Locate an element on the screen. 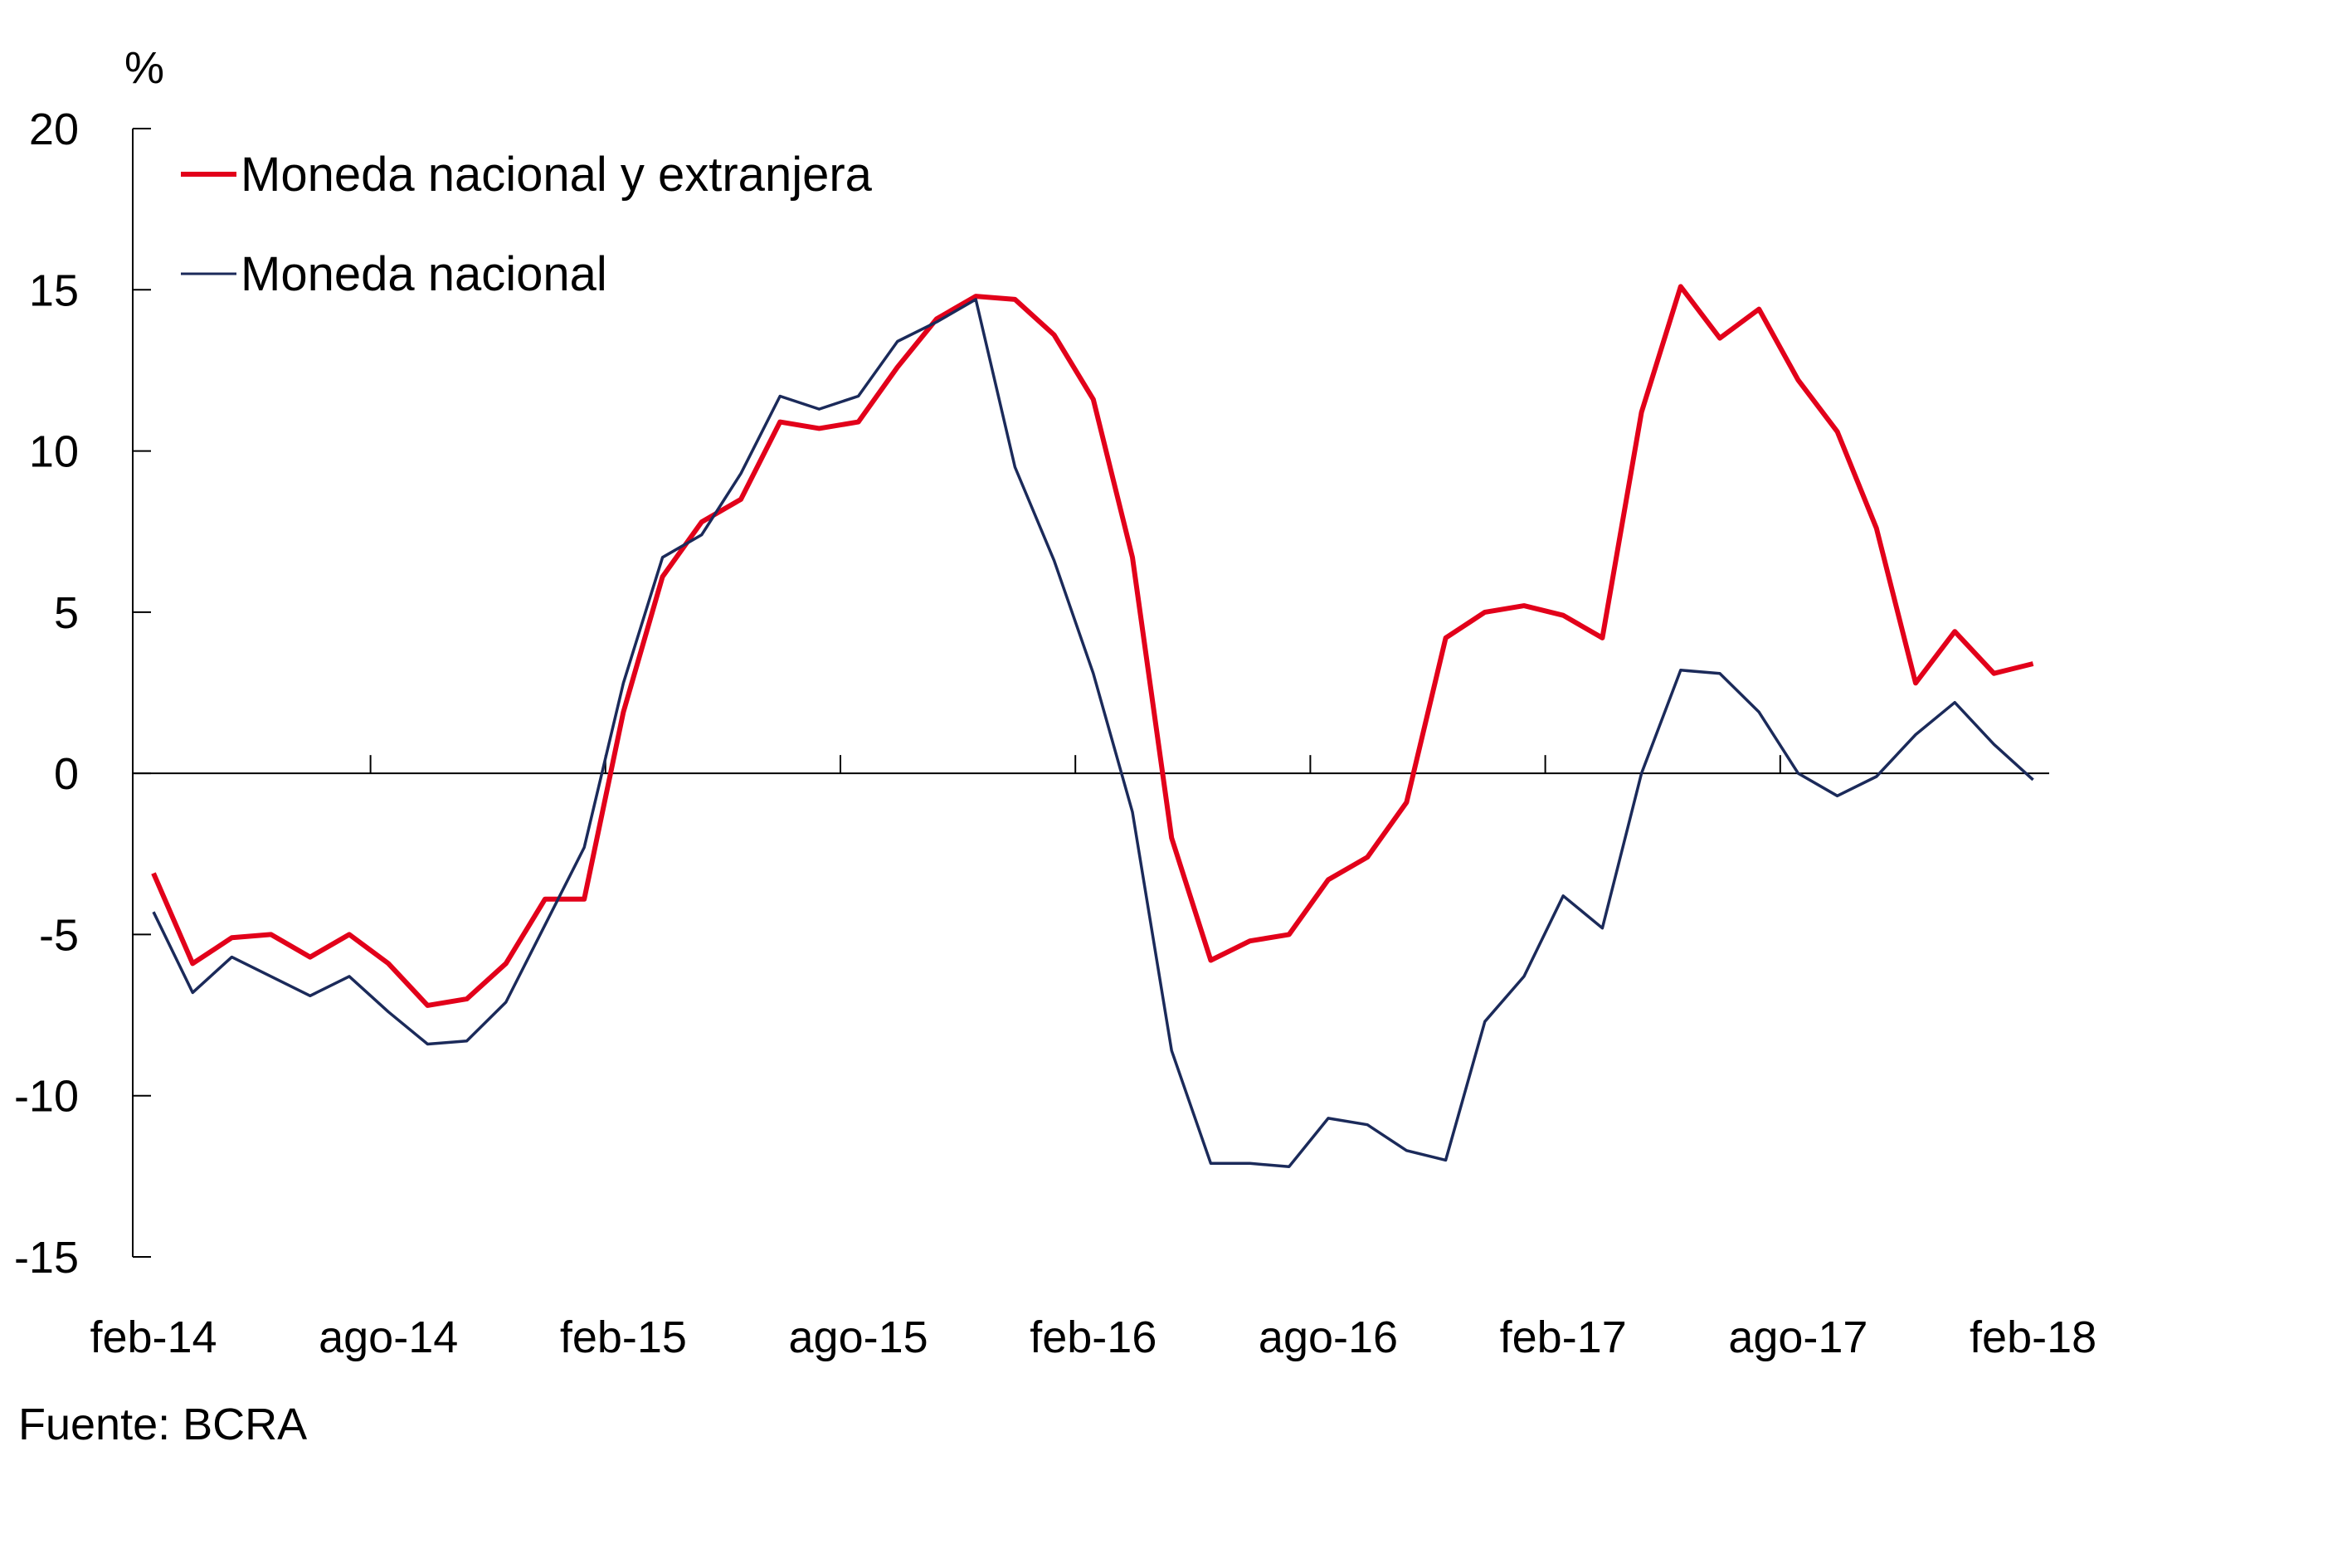  y-tick-label: -5 is located at coordinates (59, 935).